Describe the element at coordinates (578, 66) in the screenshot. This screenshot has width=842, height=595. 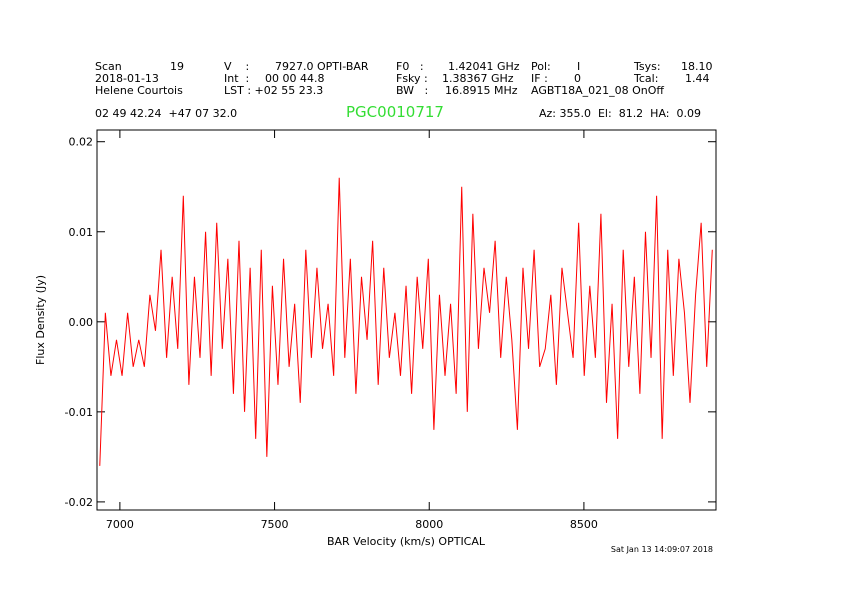
I see `header-text: I` at that location.